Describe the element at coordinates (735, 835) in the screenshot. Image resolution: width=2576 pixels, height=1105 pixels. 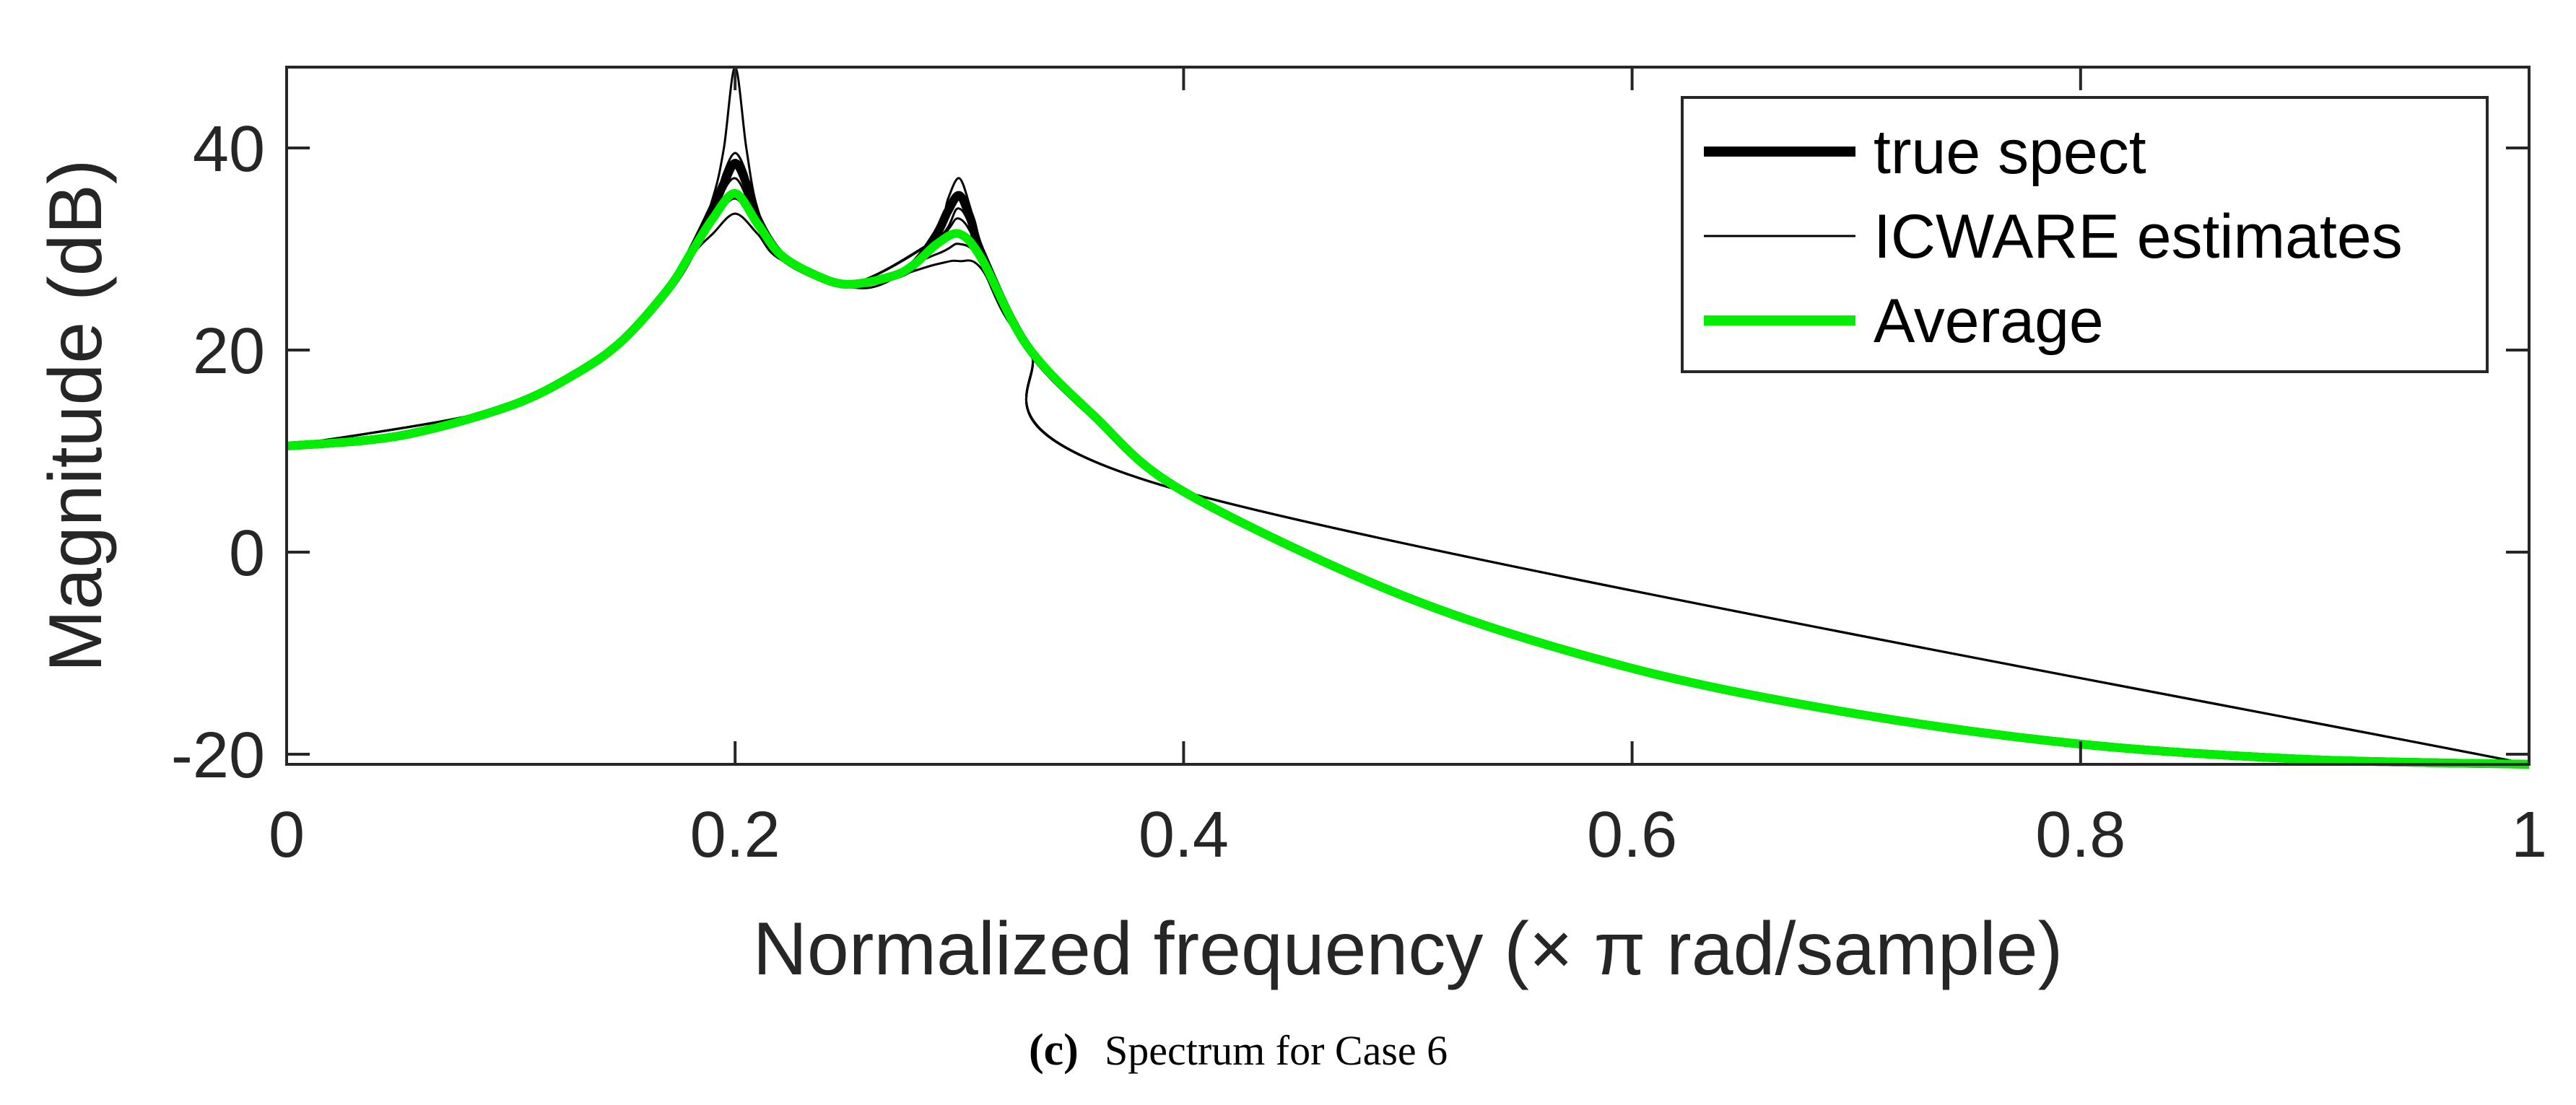
I see `x-tick-label: 0.2` at that location.